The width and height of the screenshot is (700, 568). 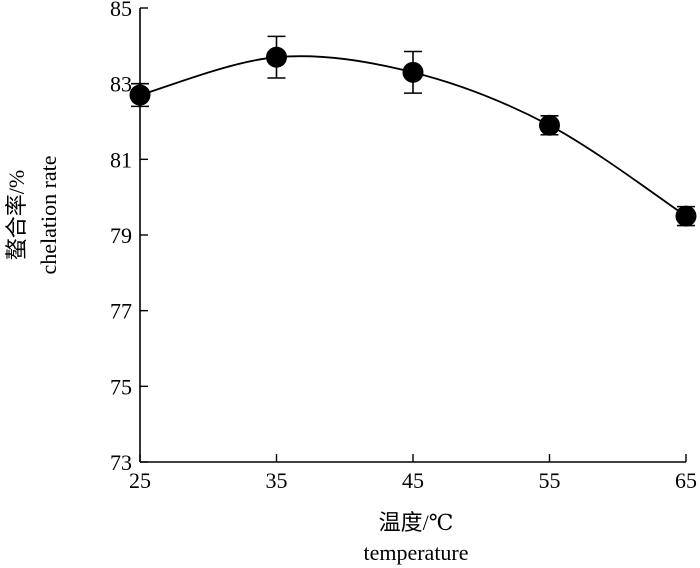 What do you see at coordinates (550, 480) in the screenshot?
I see `x-tick-label: 55` at bounding box center [550, 480].